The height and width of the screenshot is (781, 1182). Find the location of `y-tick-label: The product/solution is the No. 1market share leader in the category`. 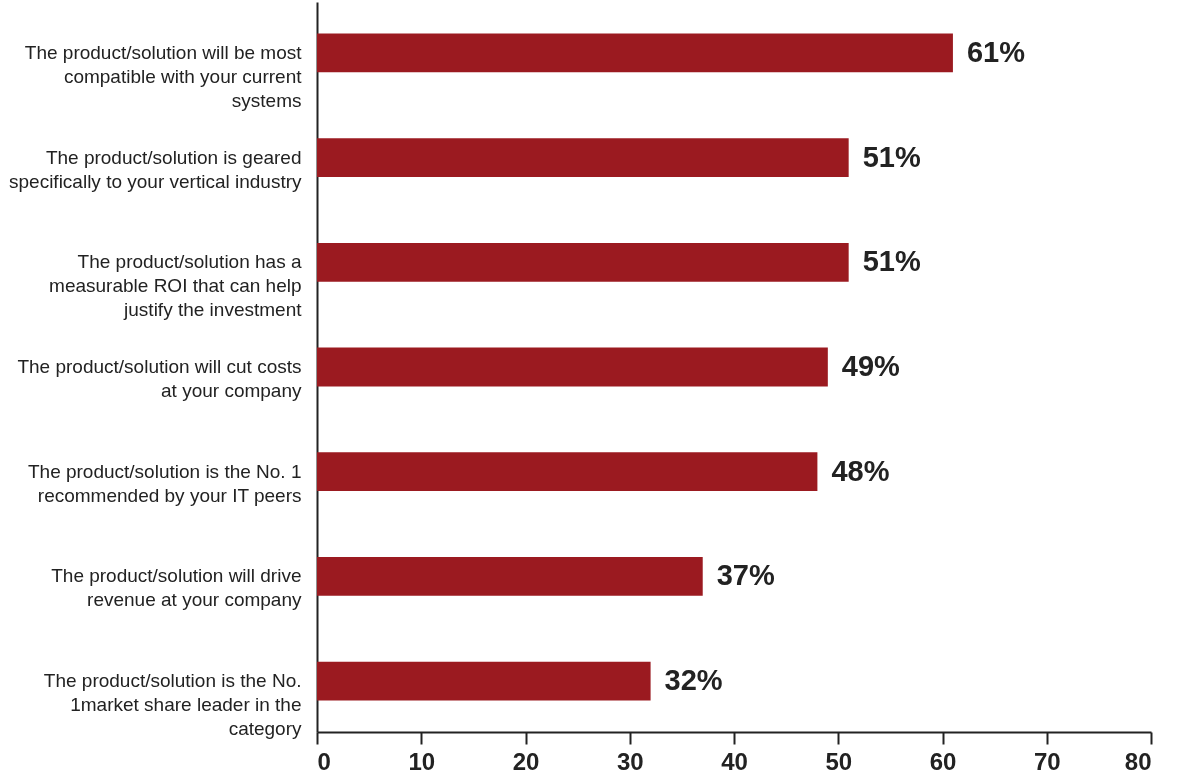

y-tick-label: The product/solution is the No. 1market share leader in the category is located at coordinates (172, 705).